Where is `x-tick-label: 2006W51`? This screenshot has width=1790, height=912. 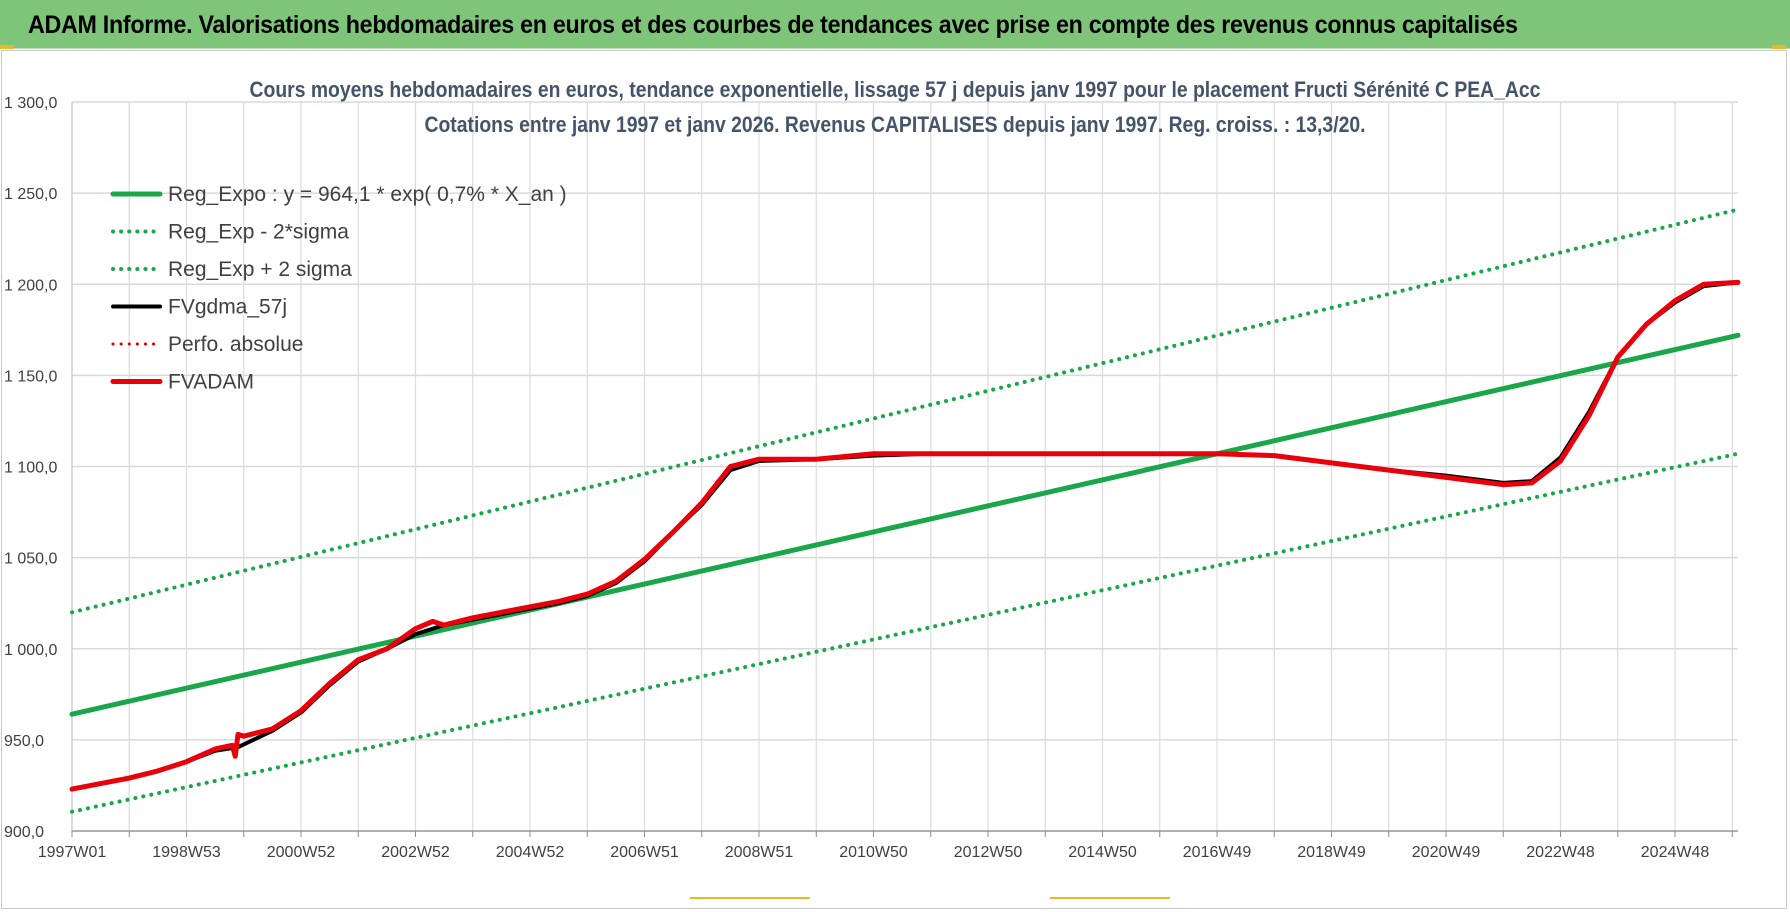 x-tick-label: 2006W51 is located at coordinates (644, 852).